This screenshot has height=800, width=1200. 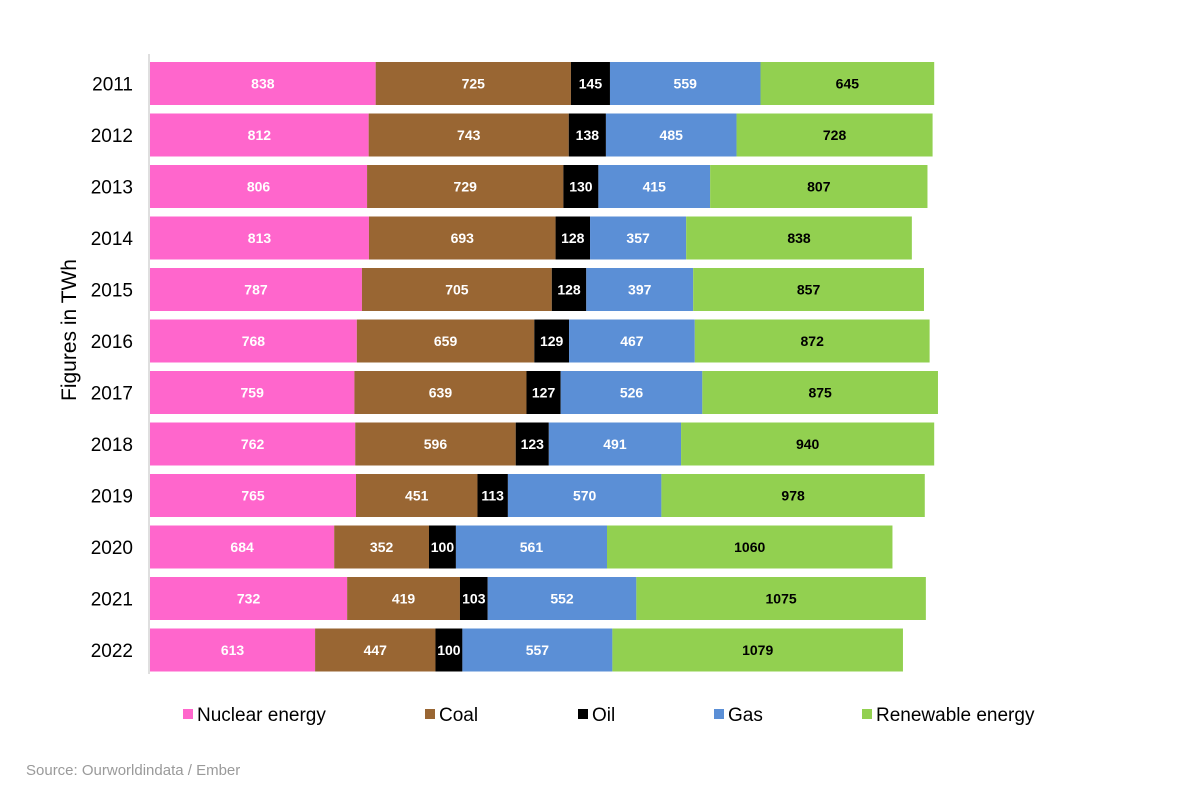 I want to click on bar-renewable-energy-2022, so click(x=757, y=650).